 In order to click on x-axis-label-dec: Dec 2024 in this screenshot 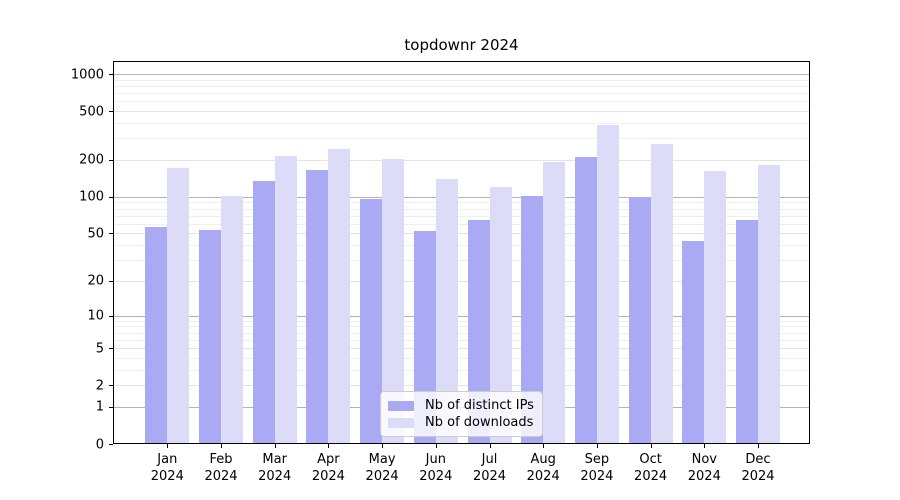, I will do `click(758, 468)`.